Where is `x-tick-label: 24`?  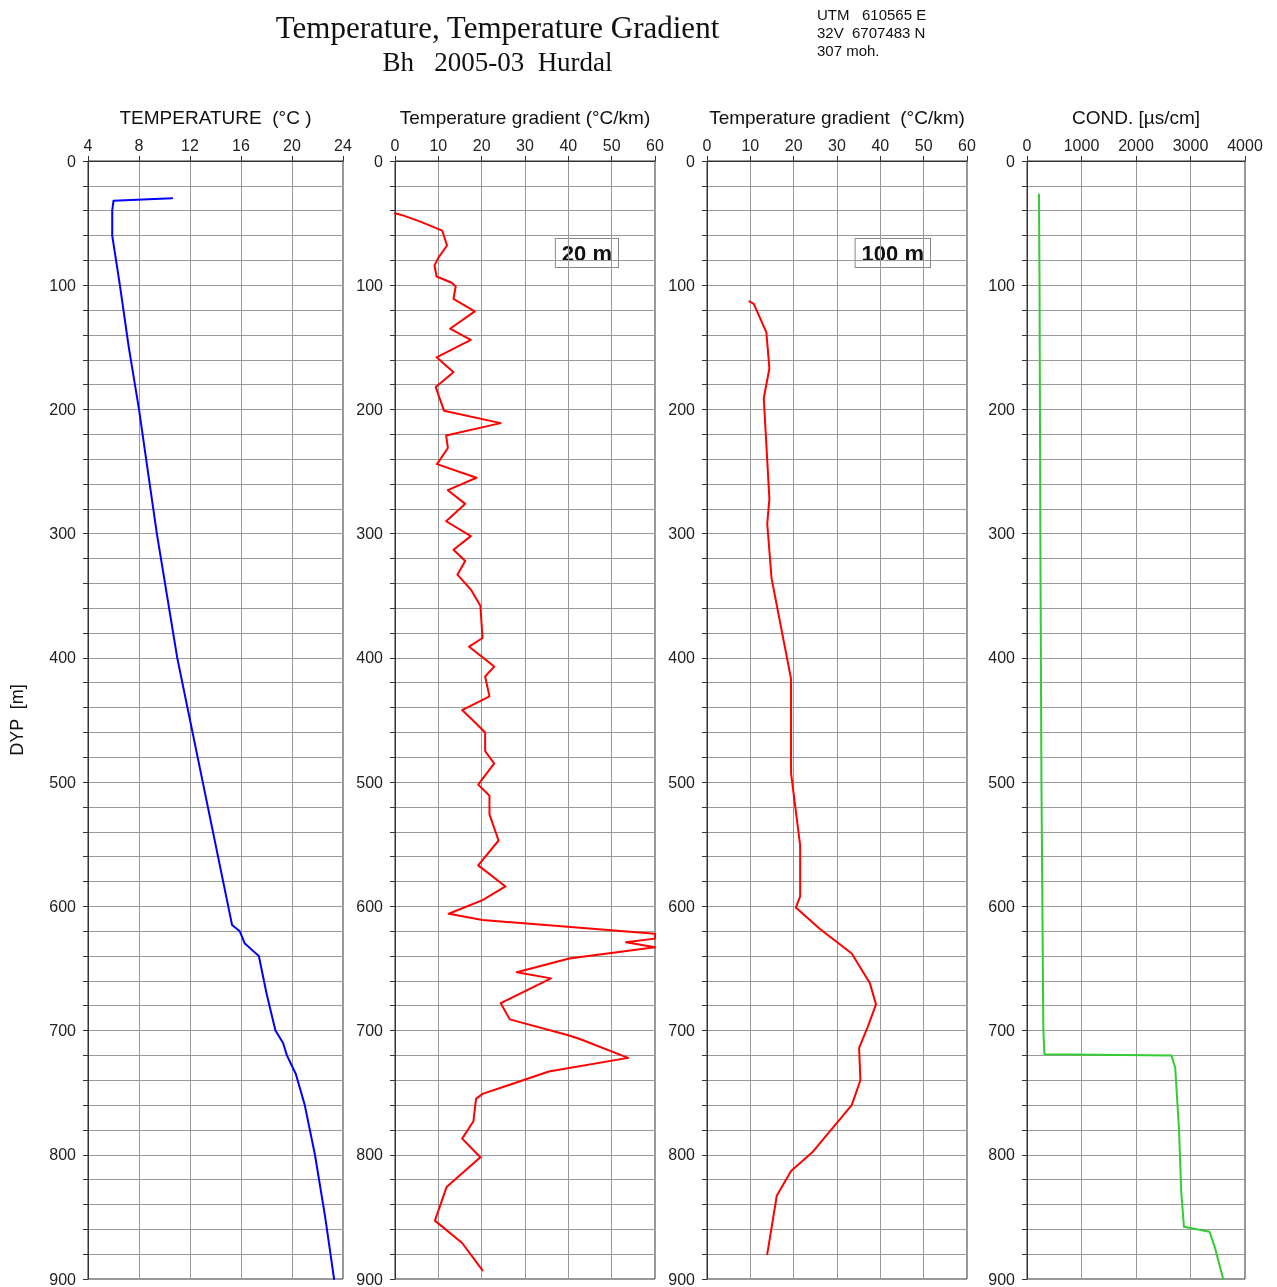 x-tick-label: 24 is located at coordinates (343, 145).